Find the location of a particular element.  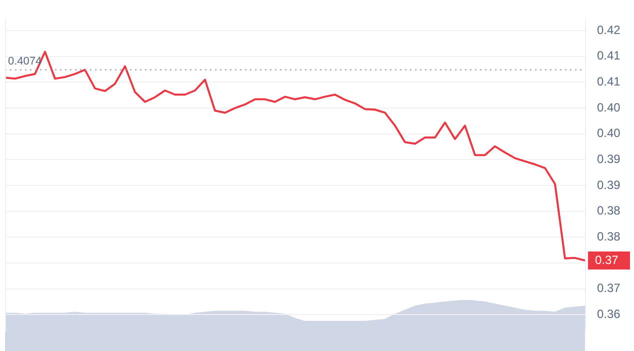

y-tick-label: 0.37 is located at coordinates (609, 288).